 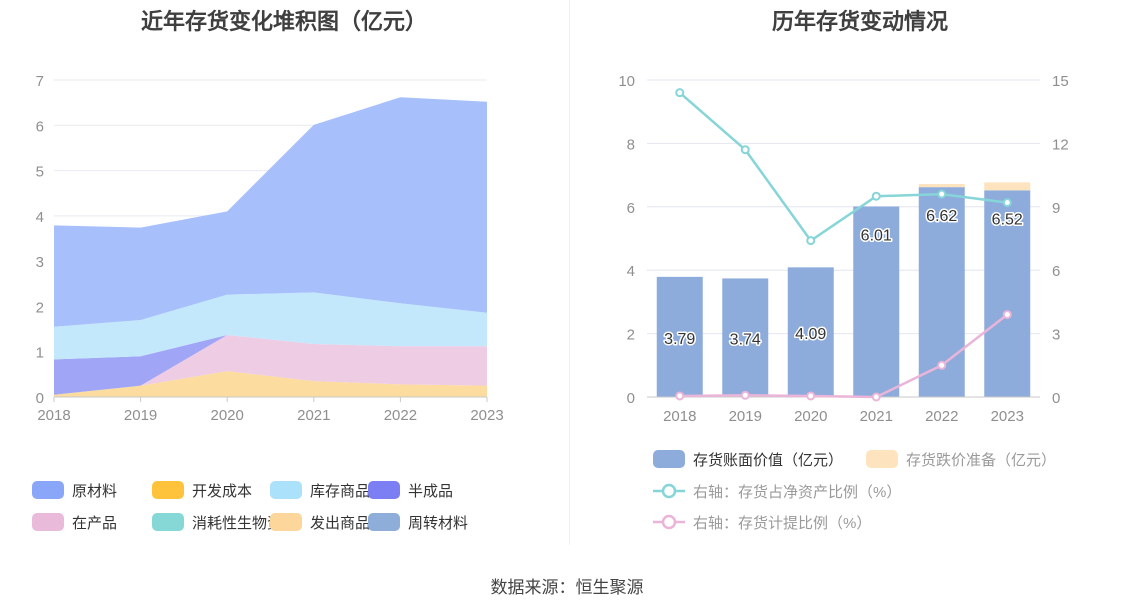 I want to click on legend-label: 存货跌价准备（亿元）, so click(x=981, y=460).